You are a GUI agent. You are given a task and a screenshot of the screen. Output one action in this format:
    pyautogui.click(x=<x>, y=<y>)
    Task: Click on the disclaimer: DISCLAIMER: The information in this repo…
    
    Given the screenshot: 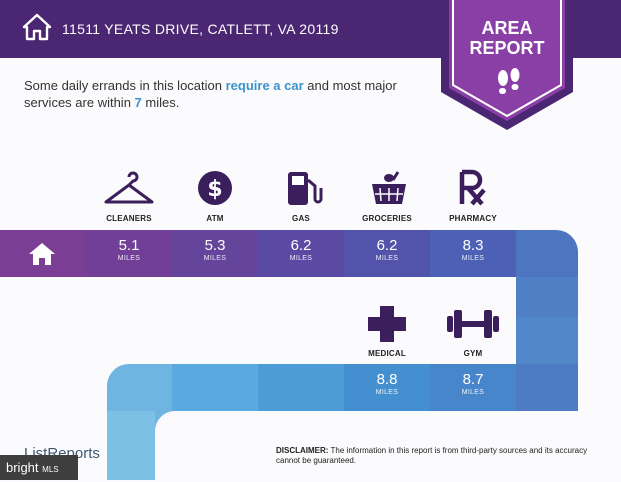 What is the action you would take?
    pyautogui.click(x=441, y=456)
    